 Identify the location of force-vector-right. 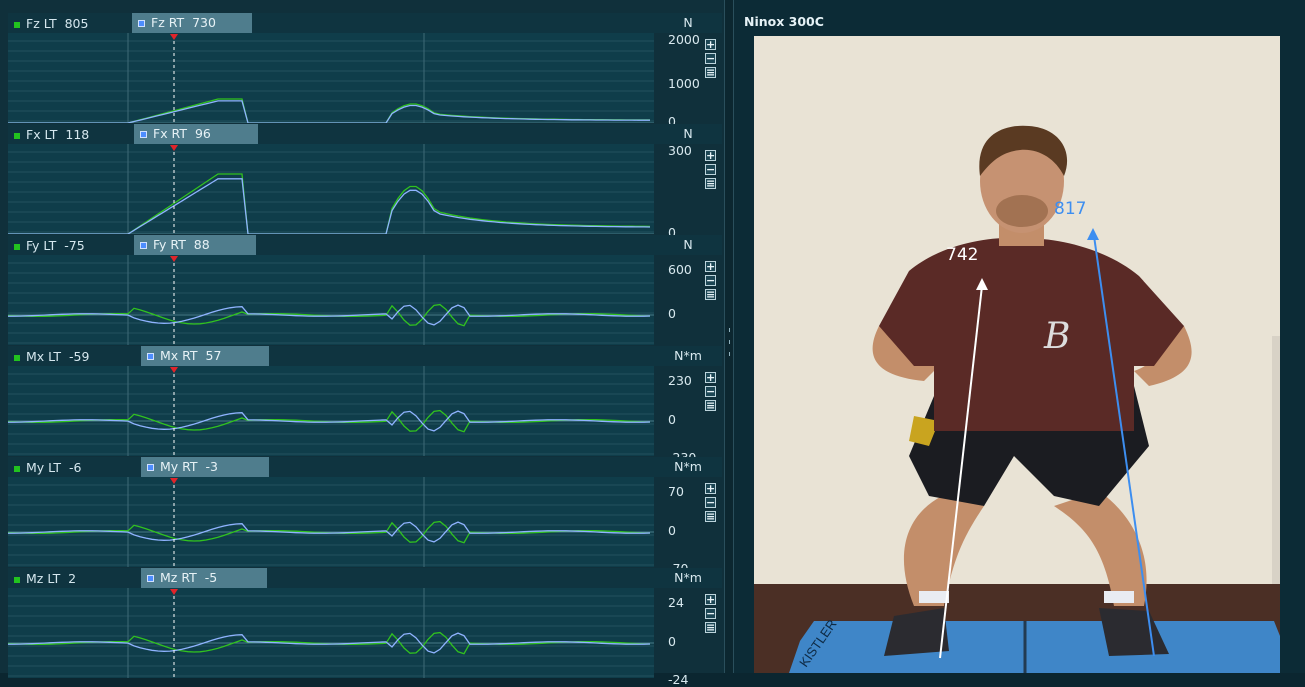
(1124, 446).